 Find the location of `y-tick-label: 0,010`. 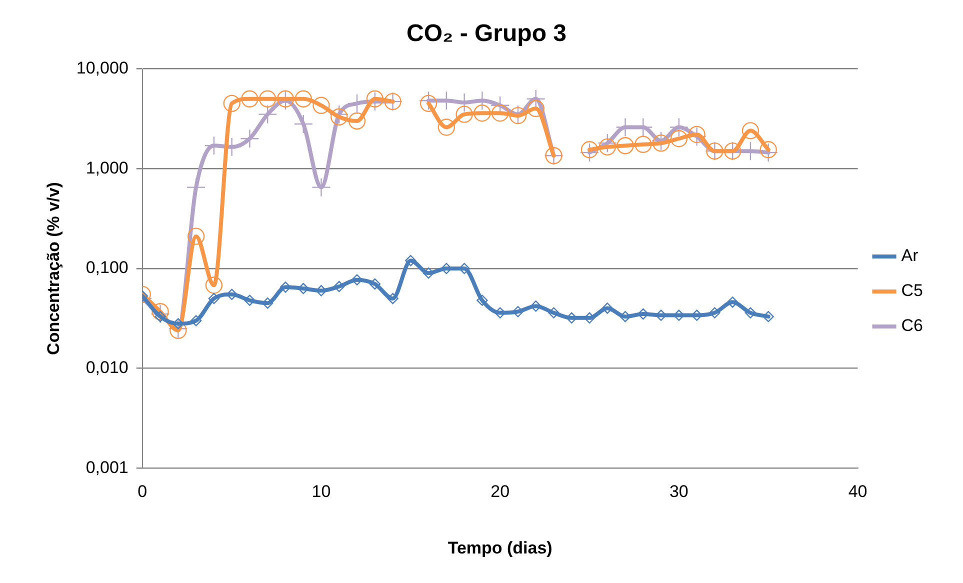

y-tick-label: 0,010 is located at coordinates (107, 368).